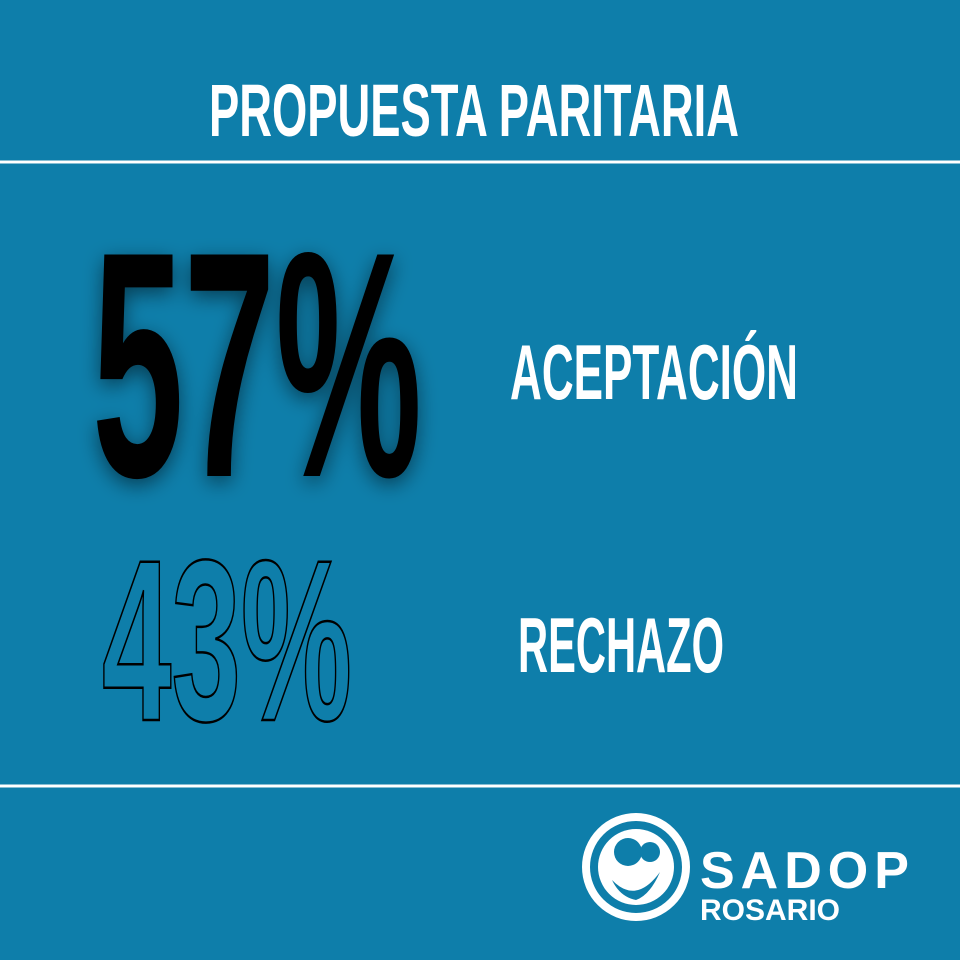  Describe the element at coordinates (474, 110) in the screenshot. I see `title: PROPUESTA PARITARIA` at that location.